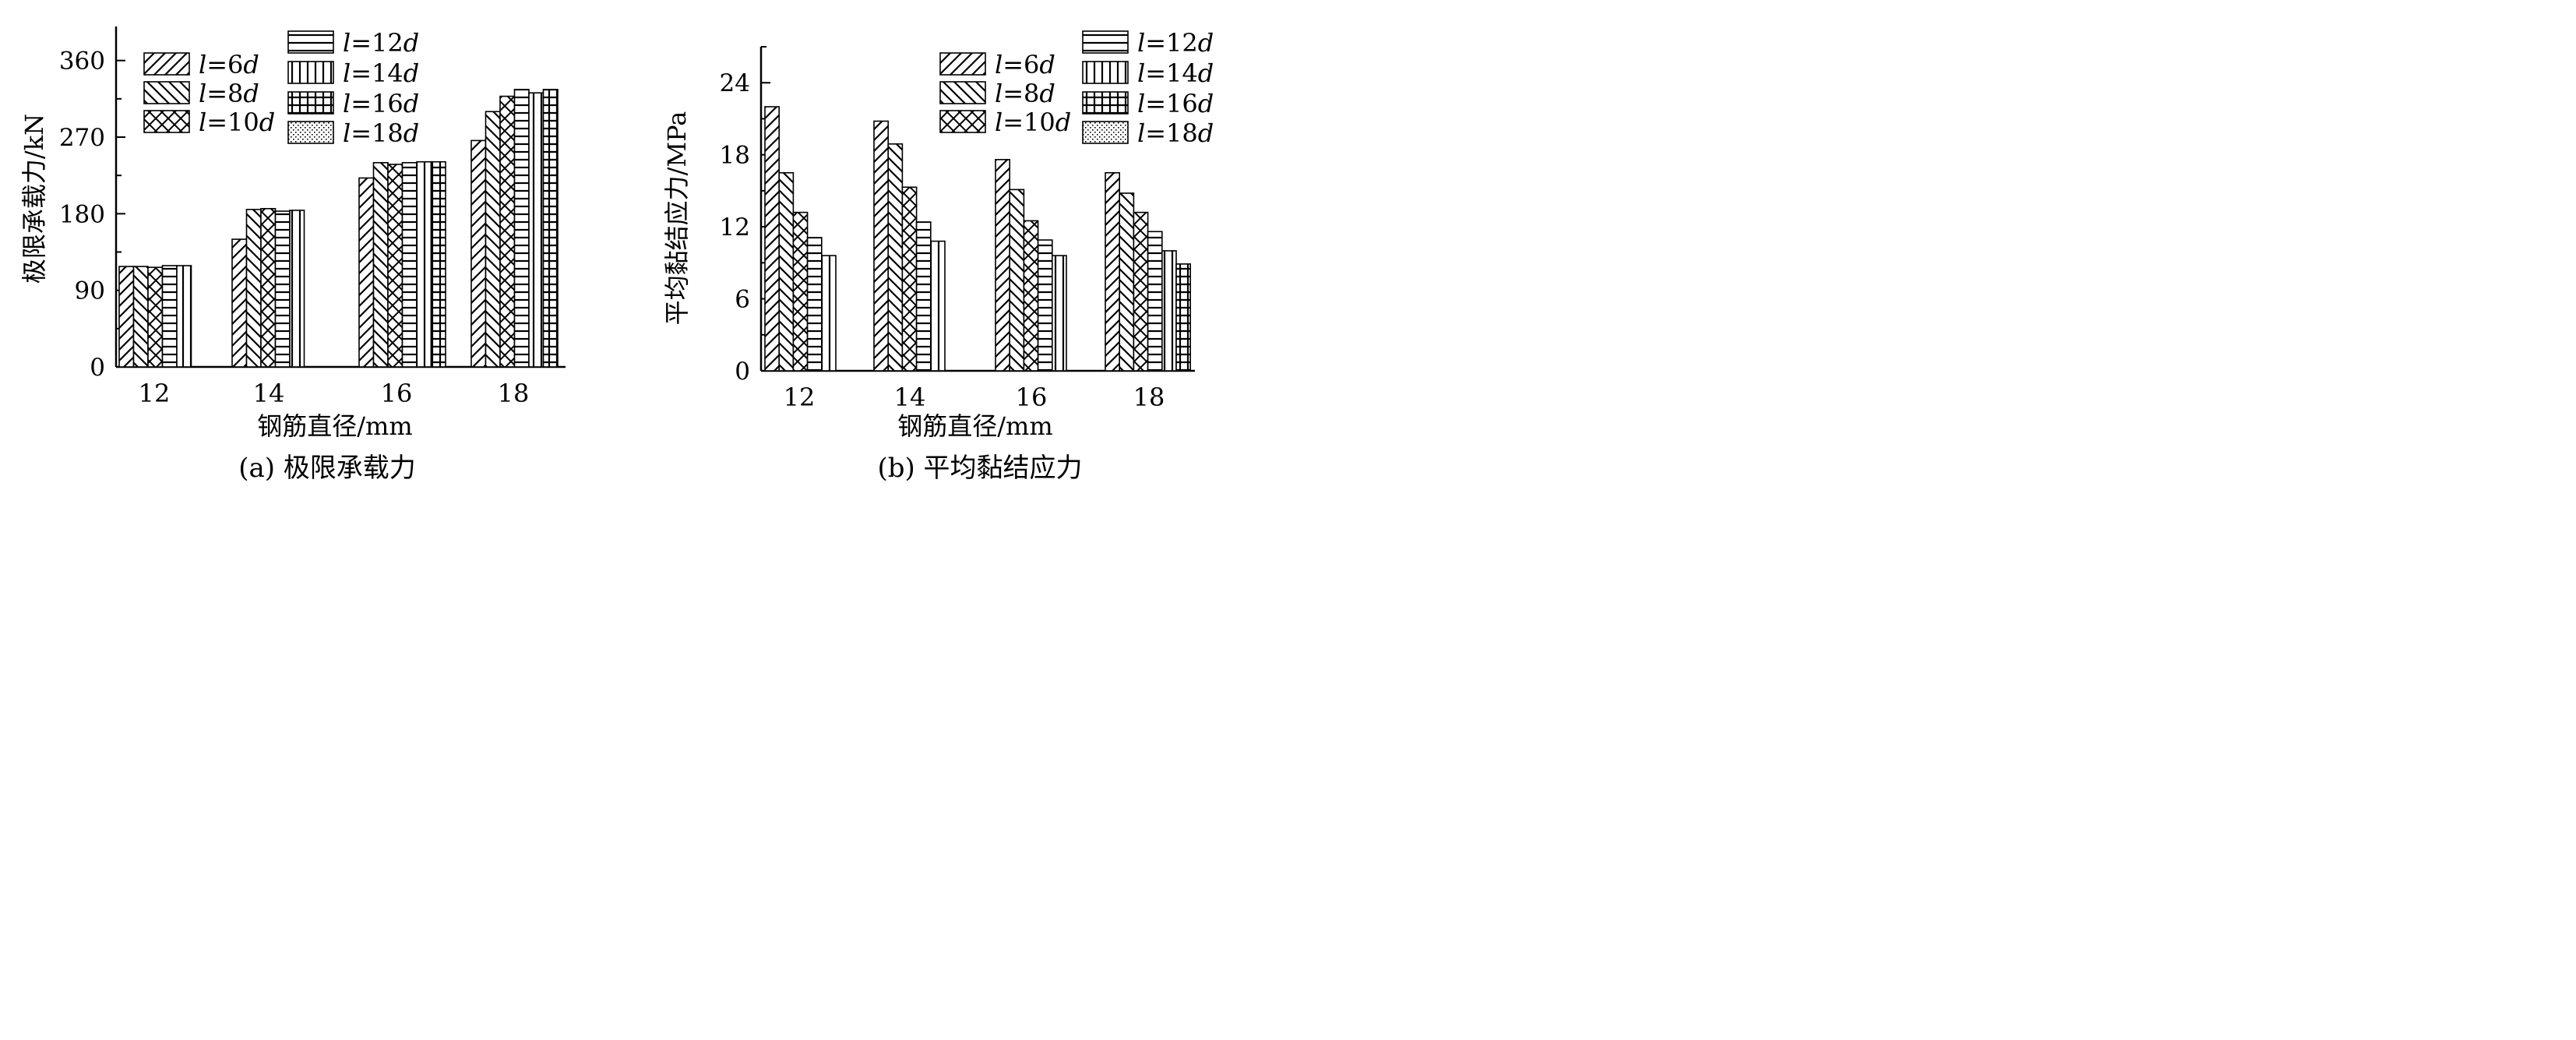 The height and width of the screenshot is (1040, 2576). Describe the element at coordinates (677, 219) in the screenshot. I see `y-axis-label: 平均黏结应力/MPa` at that location.